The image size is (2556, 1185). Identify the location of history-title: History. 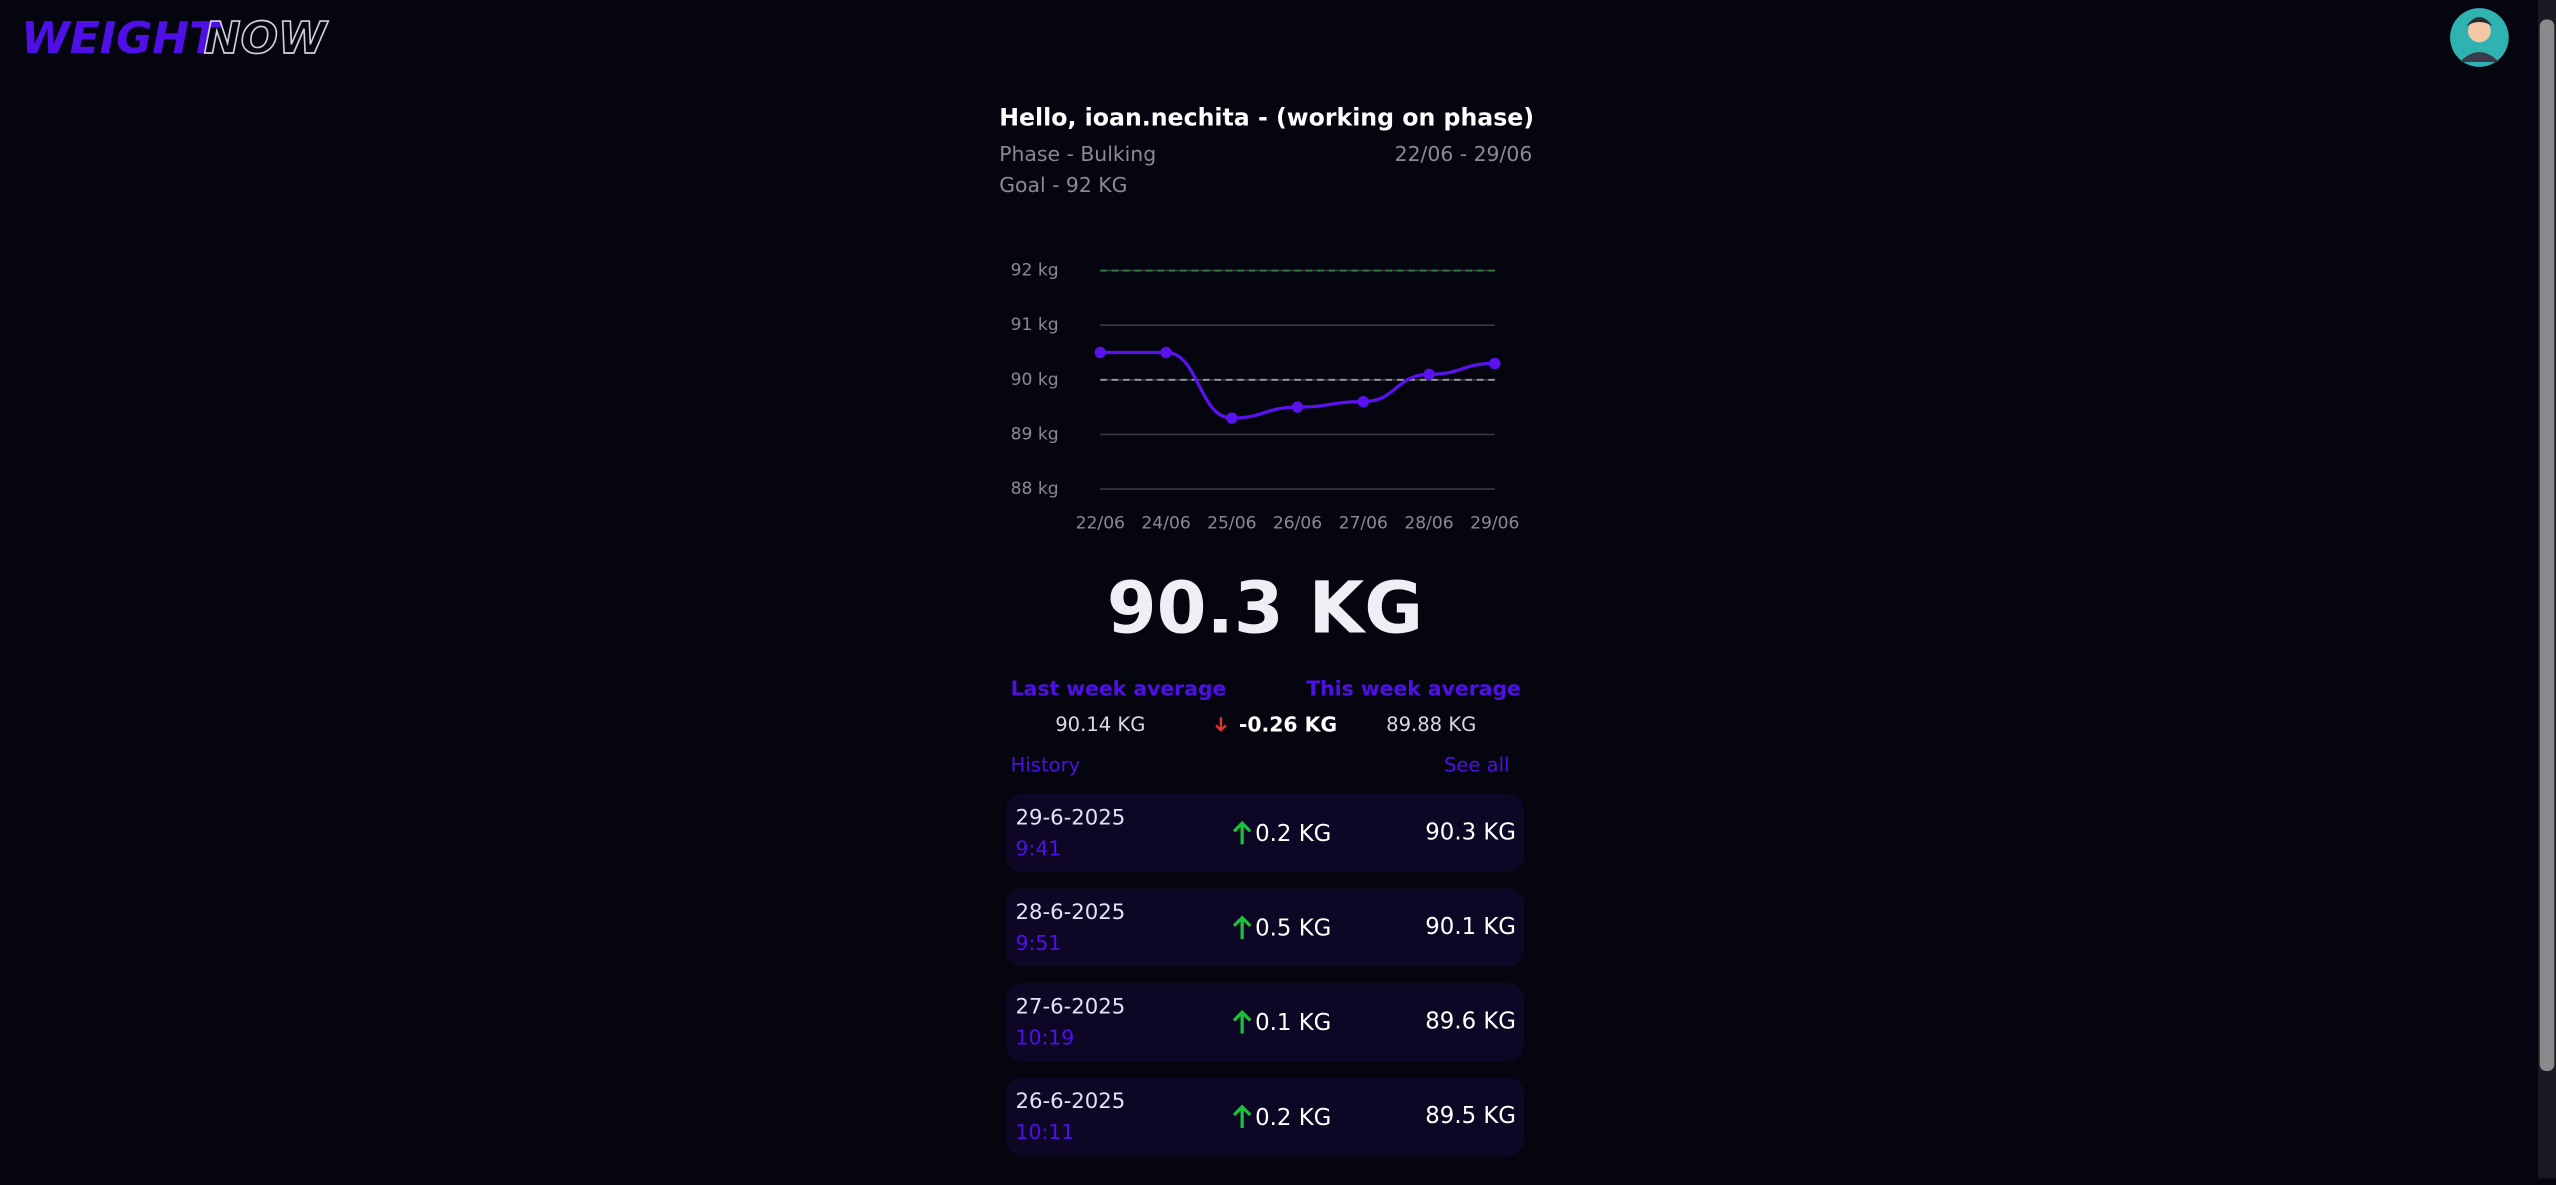
(1046, 765).